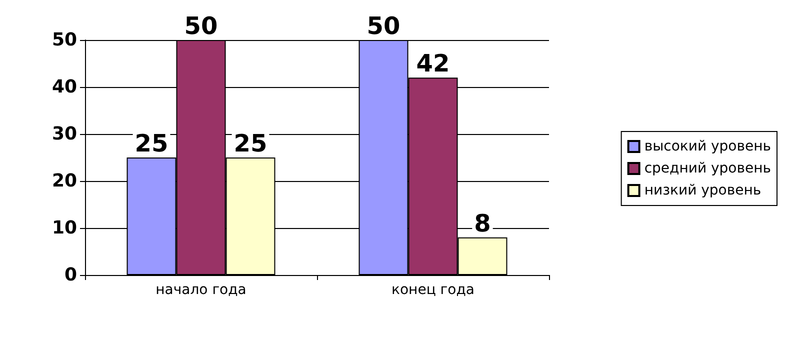  What do you see at coordinates (64, 181) in the screenshot?
I see `y-tick-label: 20` at bounding box center [64, 181].